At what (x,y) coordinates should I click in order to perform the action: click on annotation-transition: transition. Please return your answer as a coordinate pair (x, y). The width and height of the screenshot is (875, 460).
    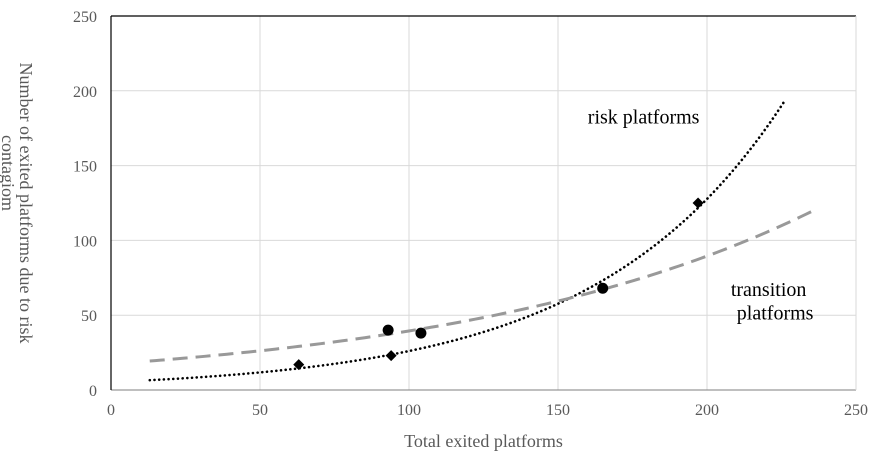
    Looking at the image, I should click on (769, 290).